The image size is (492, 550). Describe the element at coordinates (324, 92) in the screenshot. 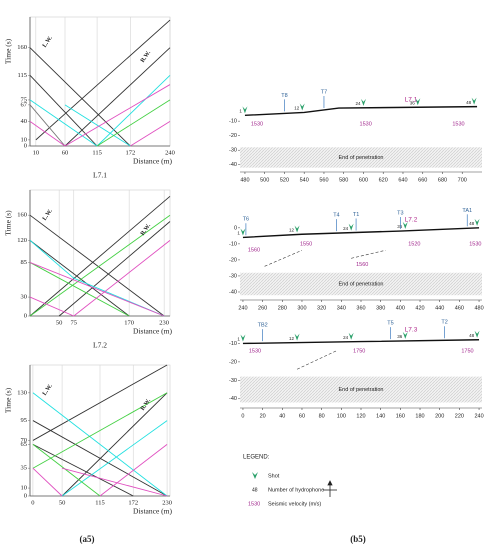

I see `shot-label: T7` at that location.